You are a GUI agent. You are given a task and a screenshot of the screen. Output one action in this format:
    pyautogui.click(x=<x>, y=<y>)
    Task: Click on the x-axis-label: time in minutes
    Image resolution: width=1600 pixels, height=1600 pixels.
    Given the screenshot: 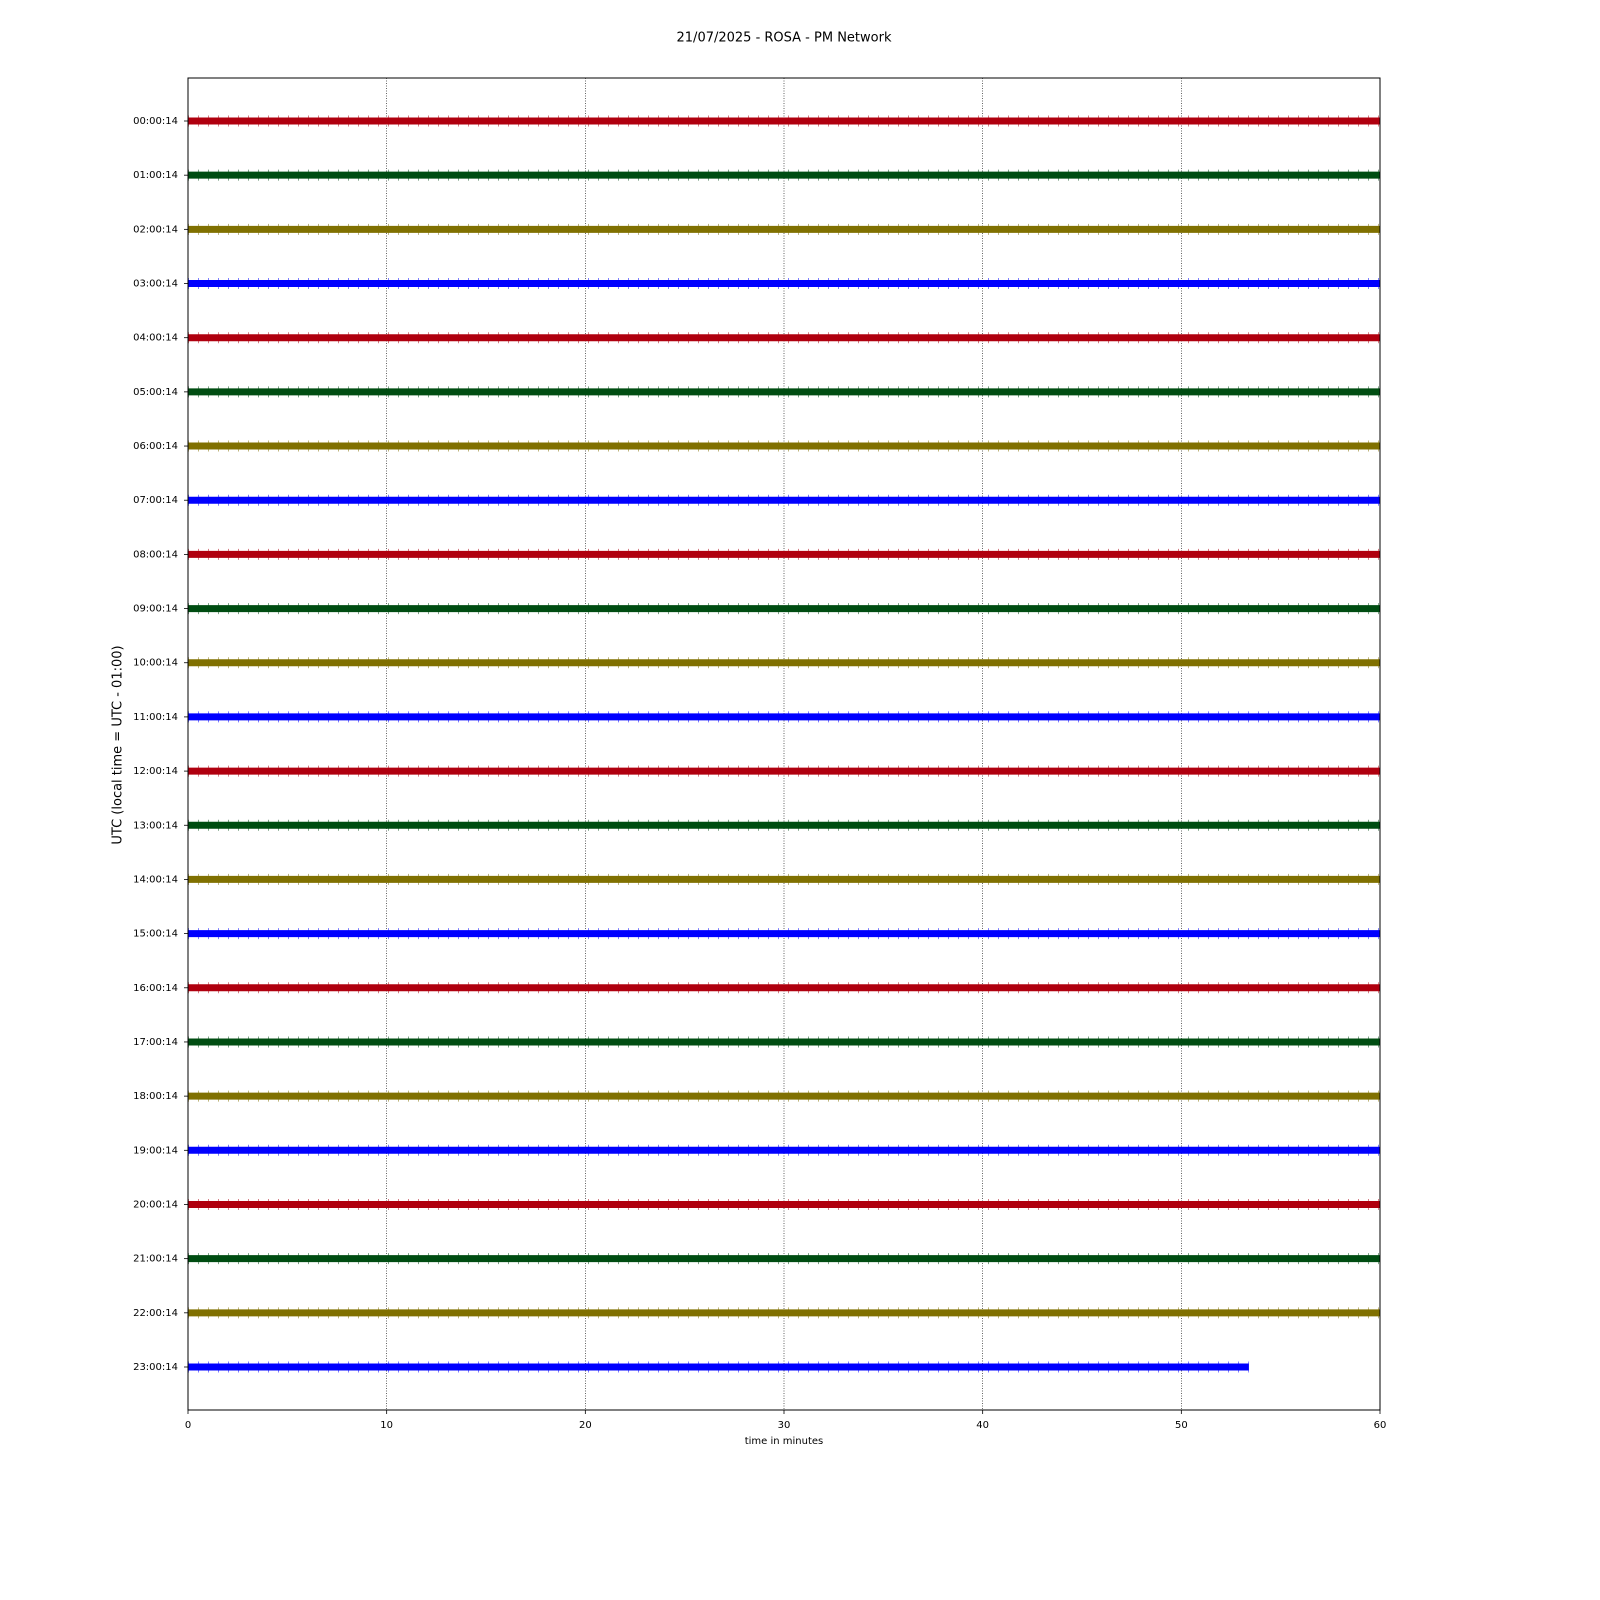 What is the action you would take?
    pyautogui.click(x=784, y=1441)
    